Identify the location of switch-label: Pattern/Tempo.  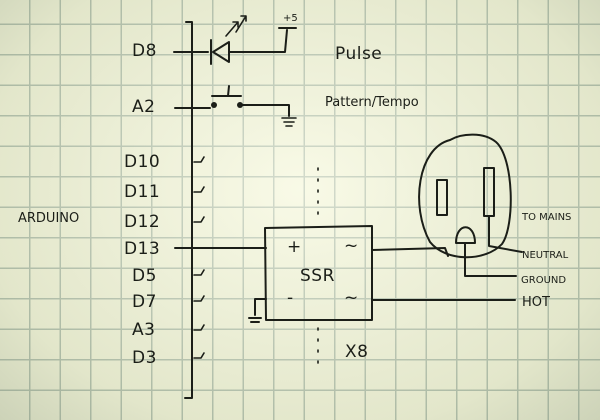
(372, 102).